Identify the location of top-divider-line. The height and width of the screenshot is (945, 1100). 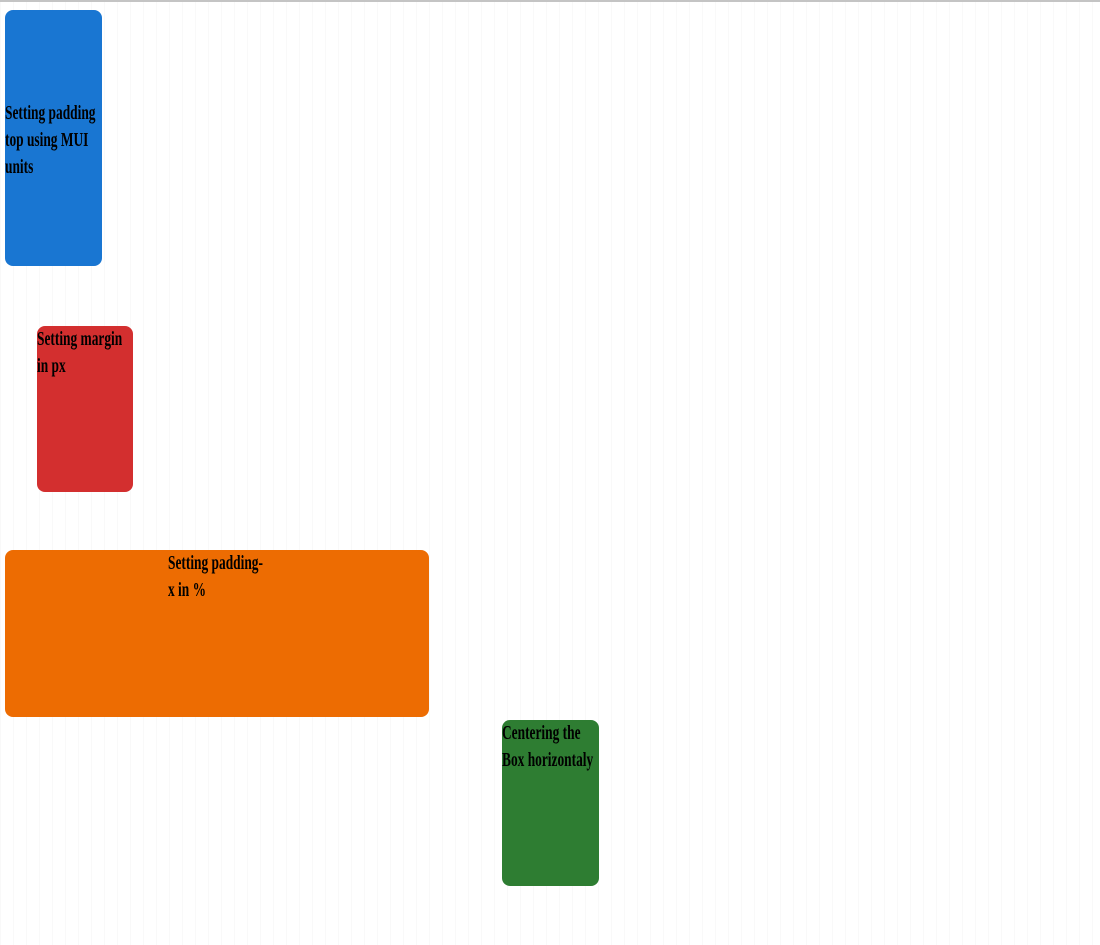
(550, 1).